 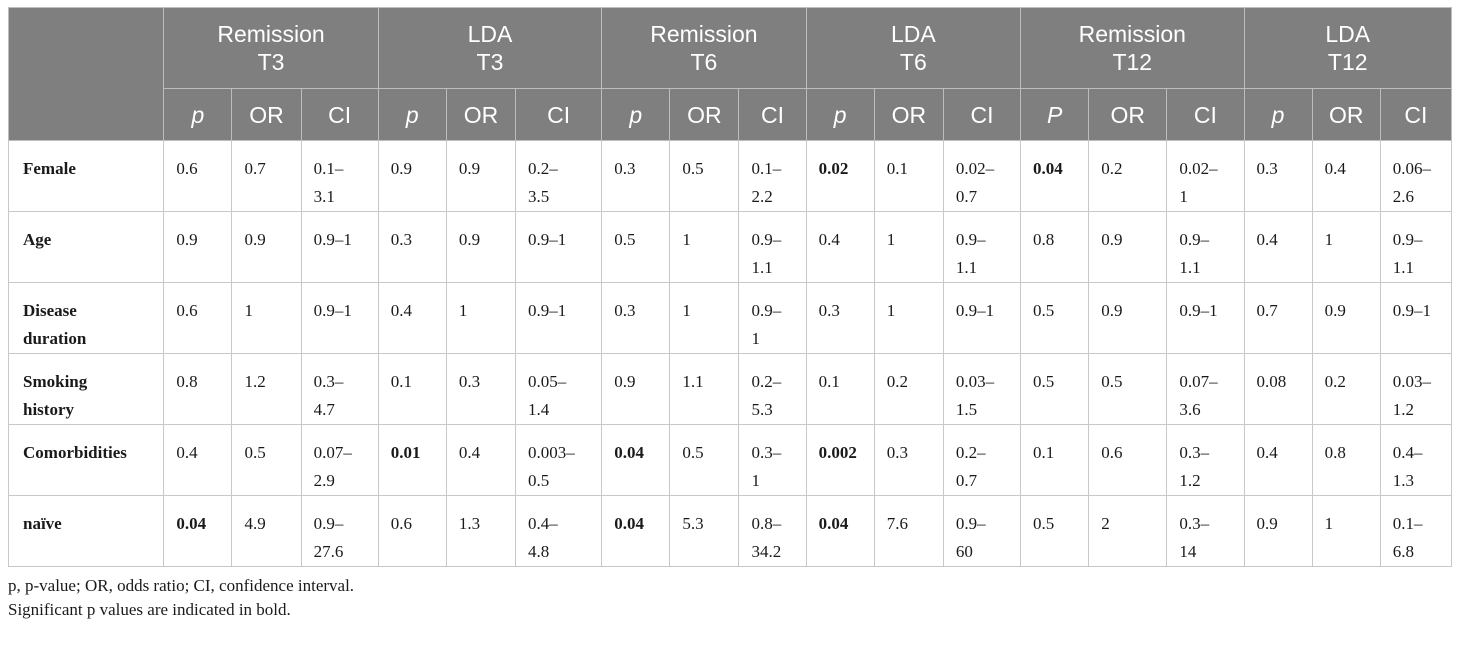 I want to click on confidence-interval-cell: 0.06– 2.6, so click(x=1416, y=176).